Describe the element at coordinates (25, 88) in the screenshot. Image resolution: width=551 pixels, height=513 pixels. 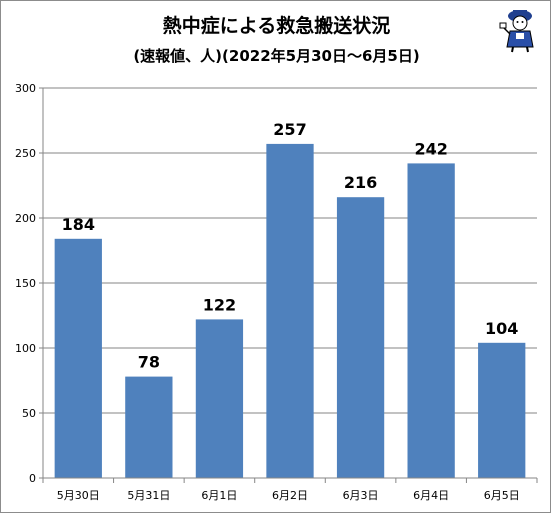
I see `y-tick-label: 300` at that location.